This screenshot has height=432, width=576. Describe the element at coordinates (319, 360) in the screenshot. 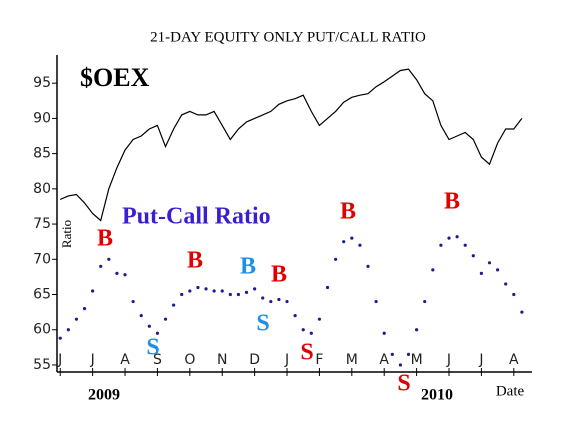

I see `x-tick-label: F` at that location.